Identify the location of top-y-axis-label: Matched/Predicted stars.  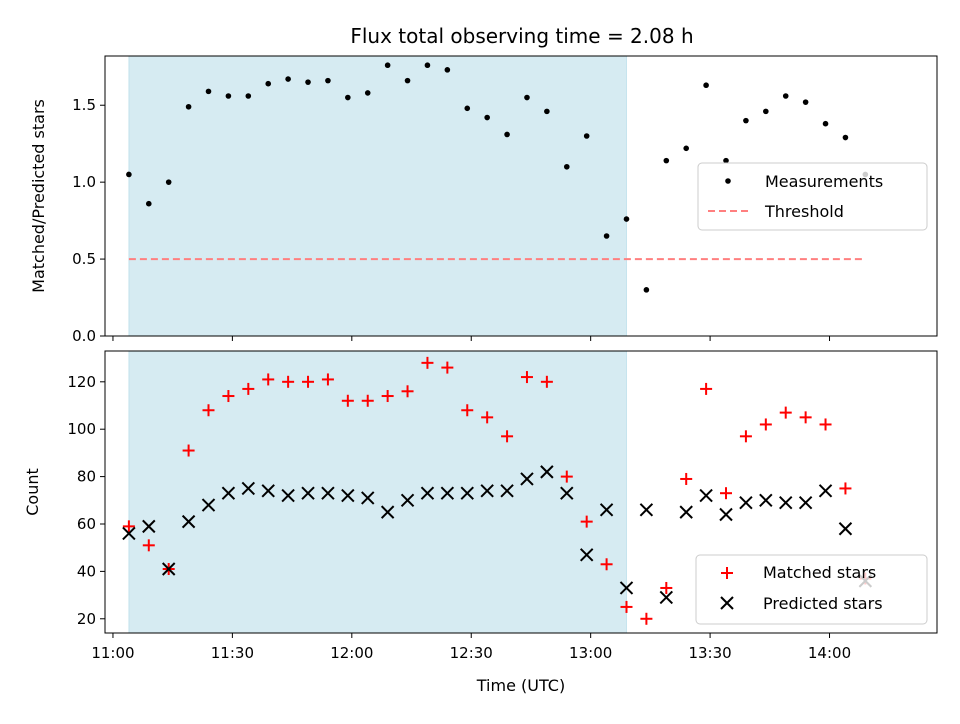
(38, 196).